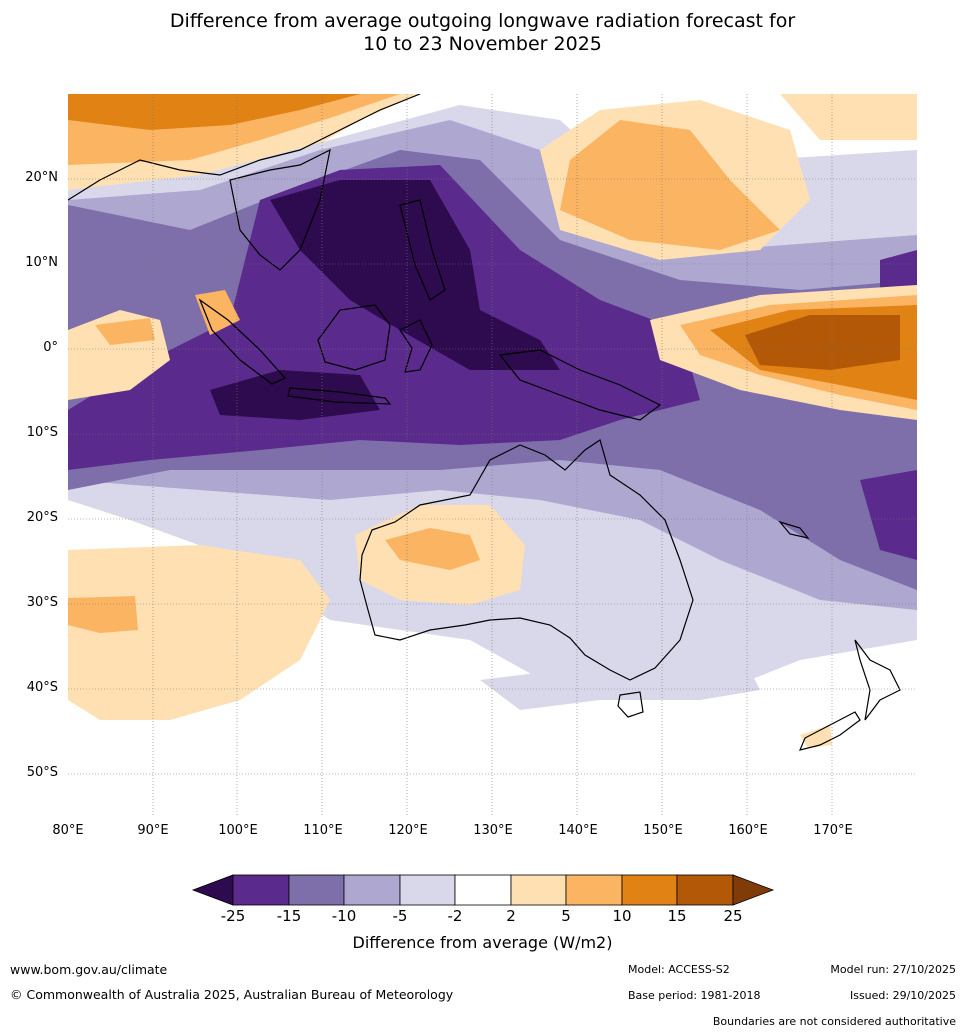 The width and height of the screenshot is (965, 1035). Describe the element at coordinates (482, 942) in the screenshot. I see `colorbar-title: Difference from average (W/m2)` at that location.